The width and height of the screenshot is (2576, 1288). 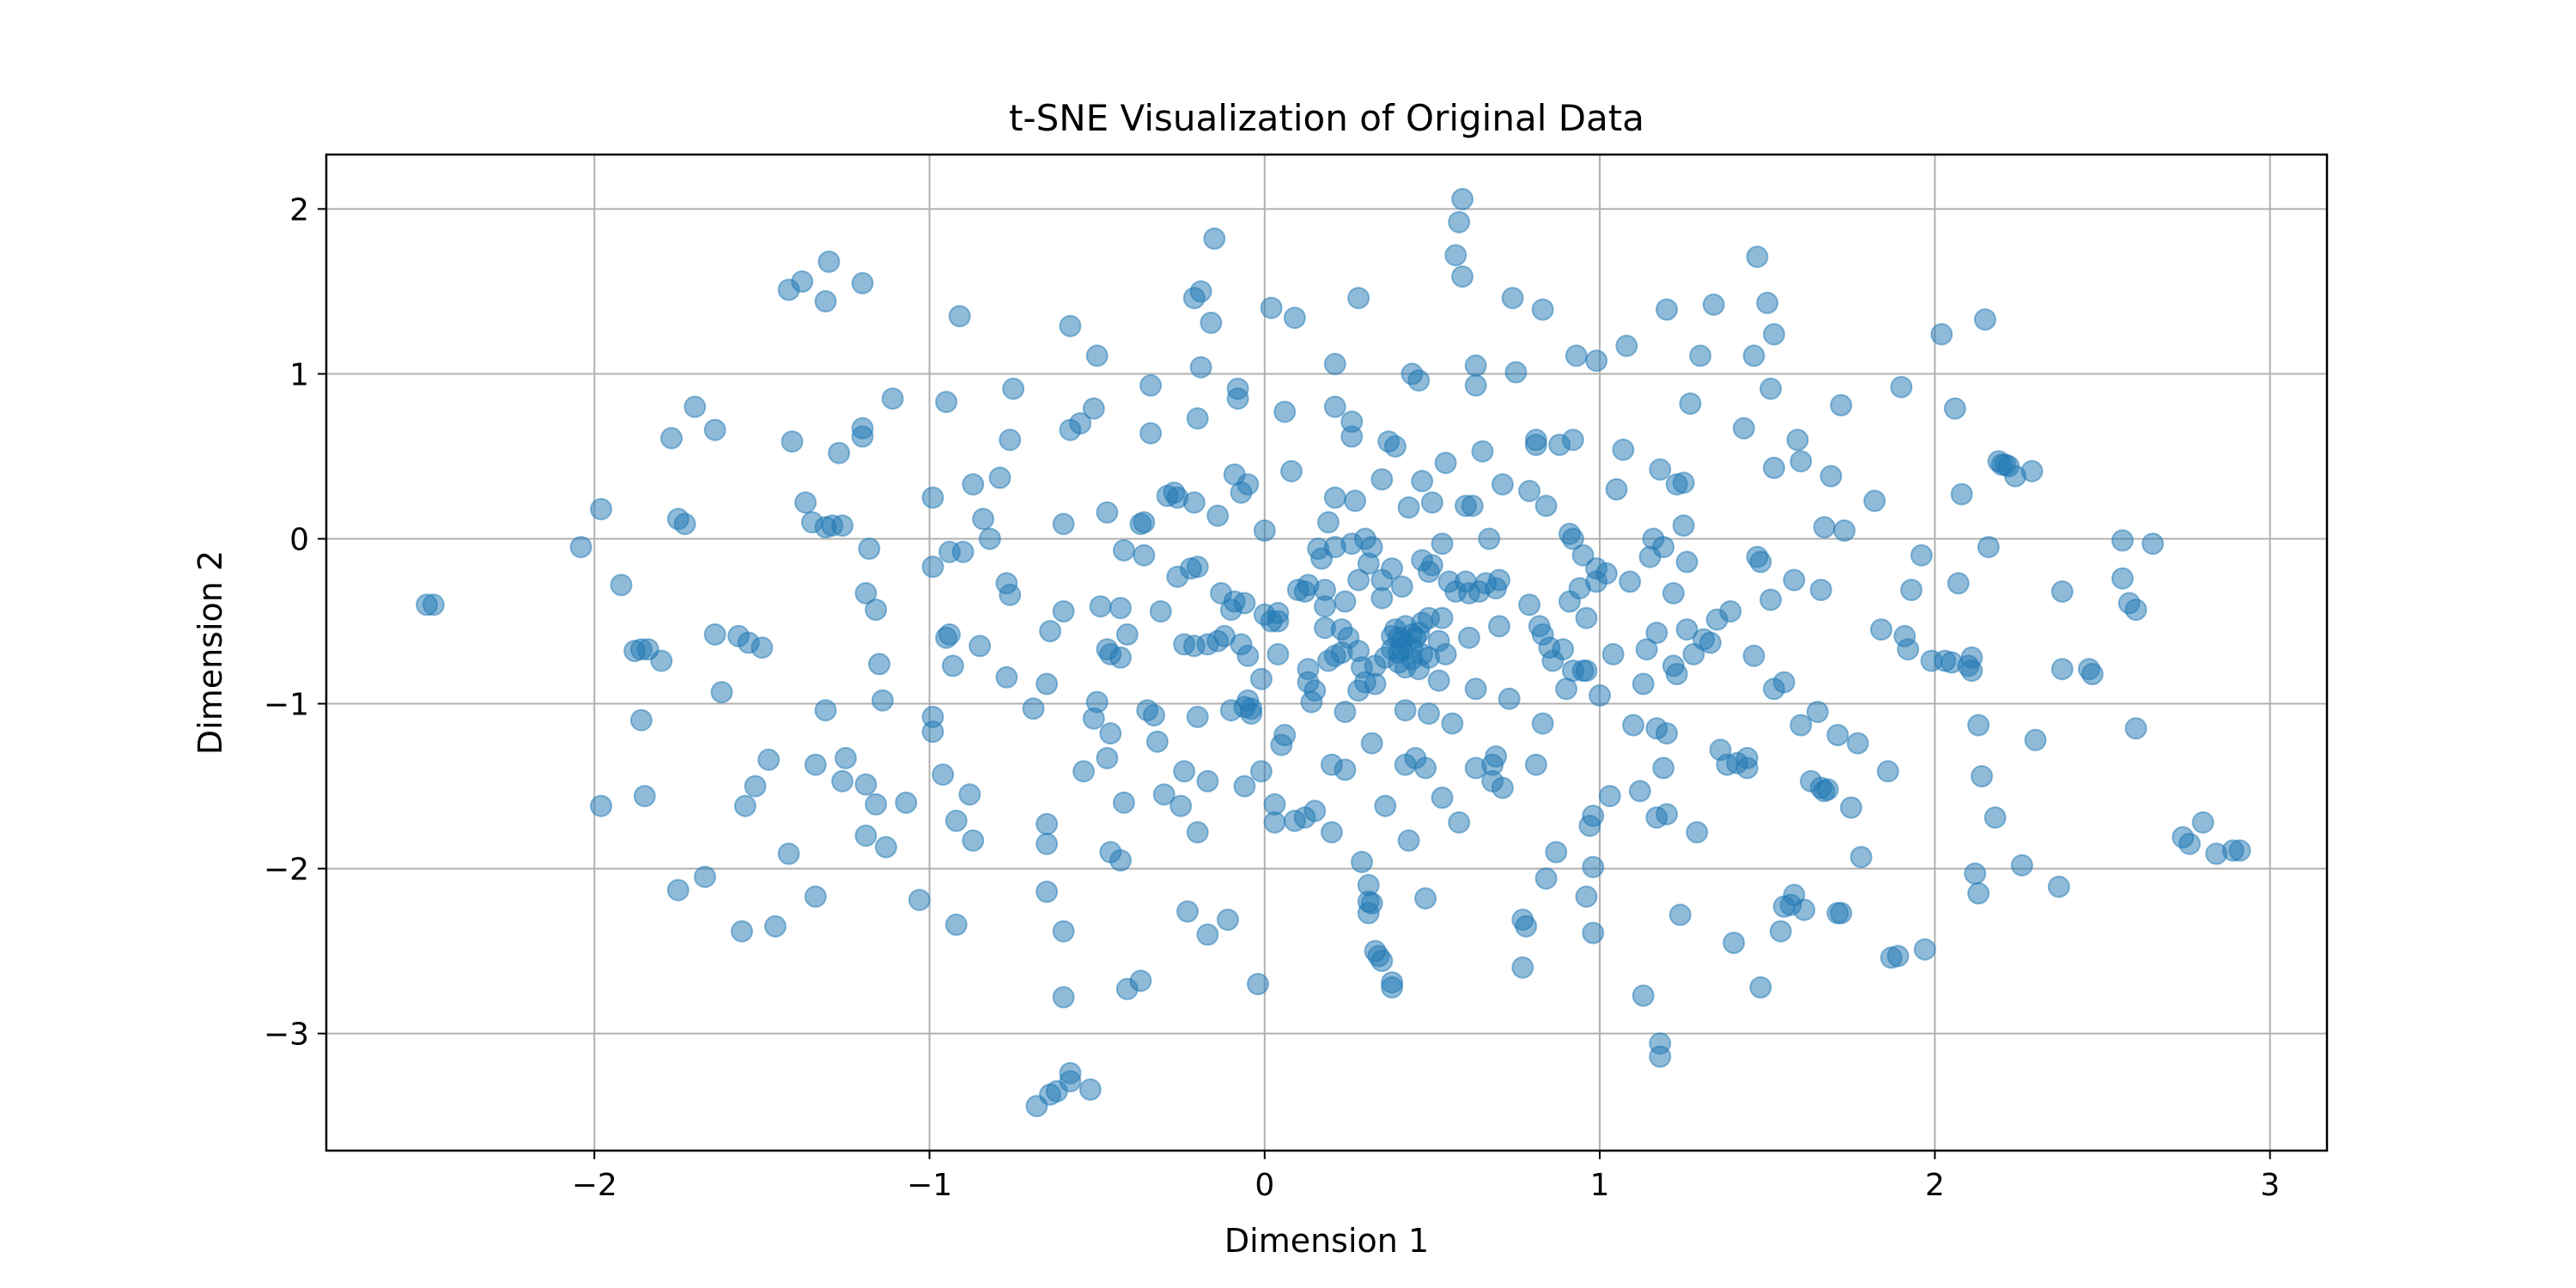 I want to click on x-tick-label: 3, so click(x=2270, y=1185).